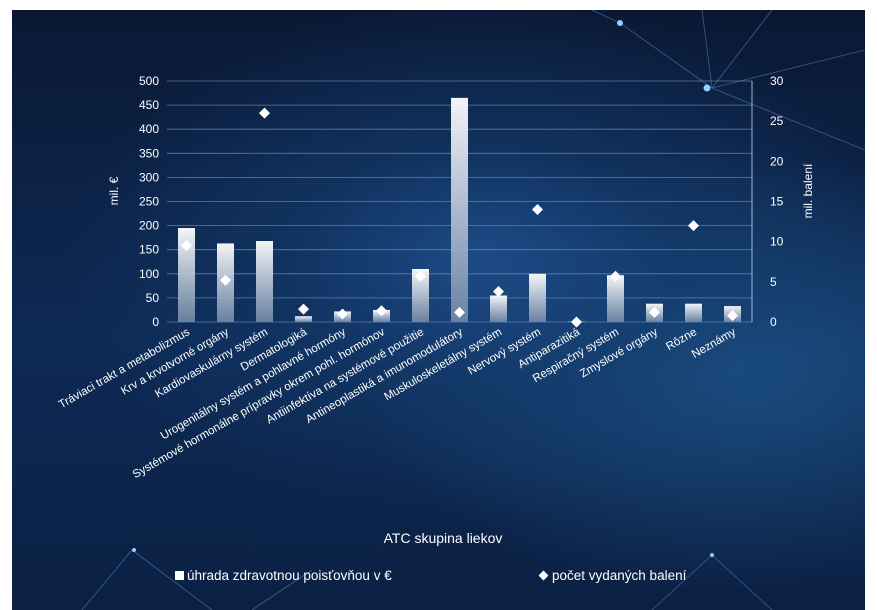  Describe the element at coordinates (149, 226) in the screenshot. I see `y-tick-label: 200` at that location.